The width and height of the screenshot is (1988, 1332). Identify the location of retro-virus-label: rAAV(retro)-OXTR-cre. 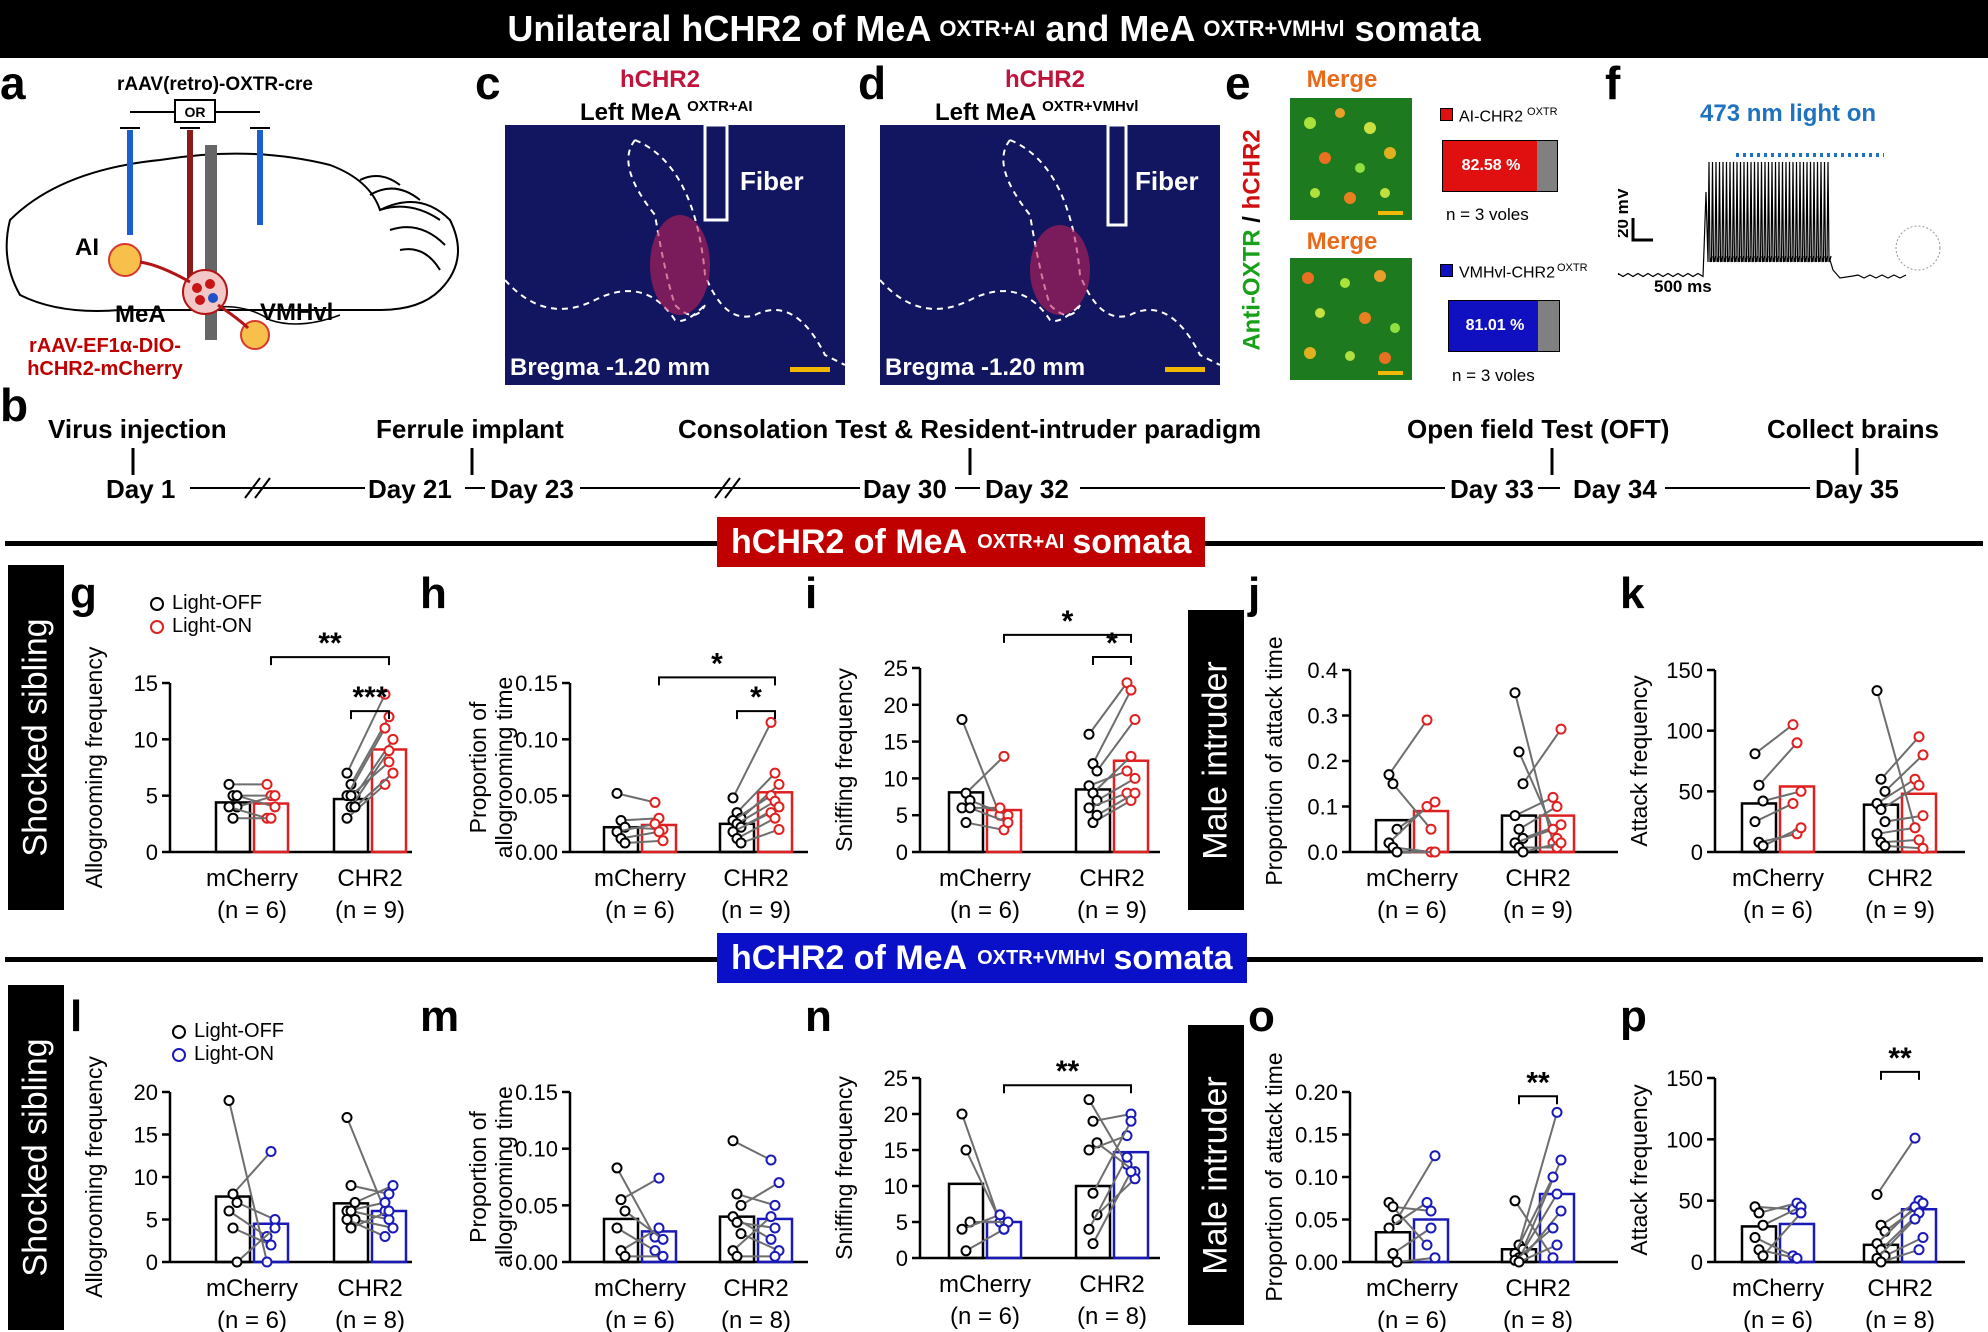
(215, 84).